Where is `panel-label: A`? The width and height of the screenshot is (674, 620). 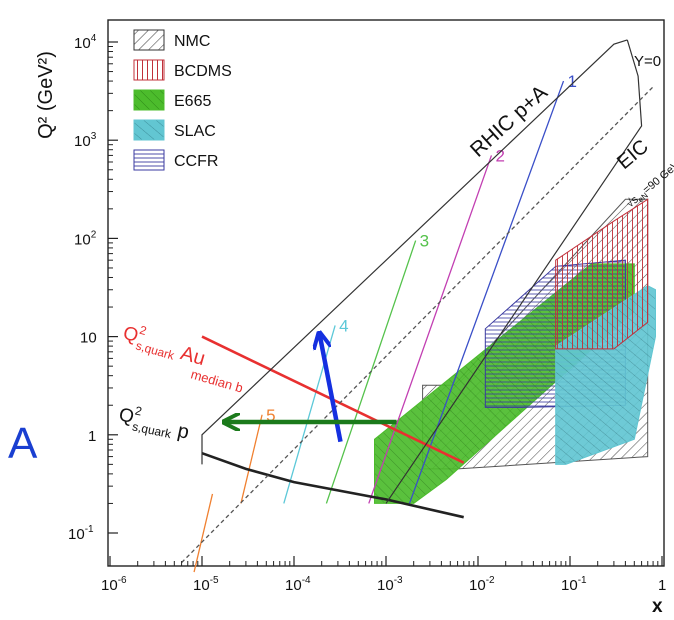 panel-label: A is located at coordinates (23, 443).